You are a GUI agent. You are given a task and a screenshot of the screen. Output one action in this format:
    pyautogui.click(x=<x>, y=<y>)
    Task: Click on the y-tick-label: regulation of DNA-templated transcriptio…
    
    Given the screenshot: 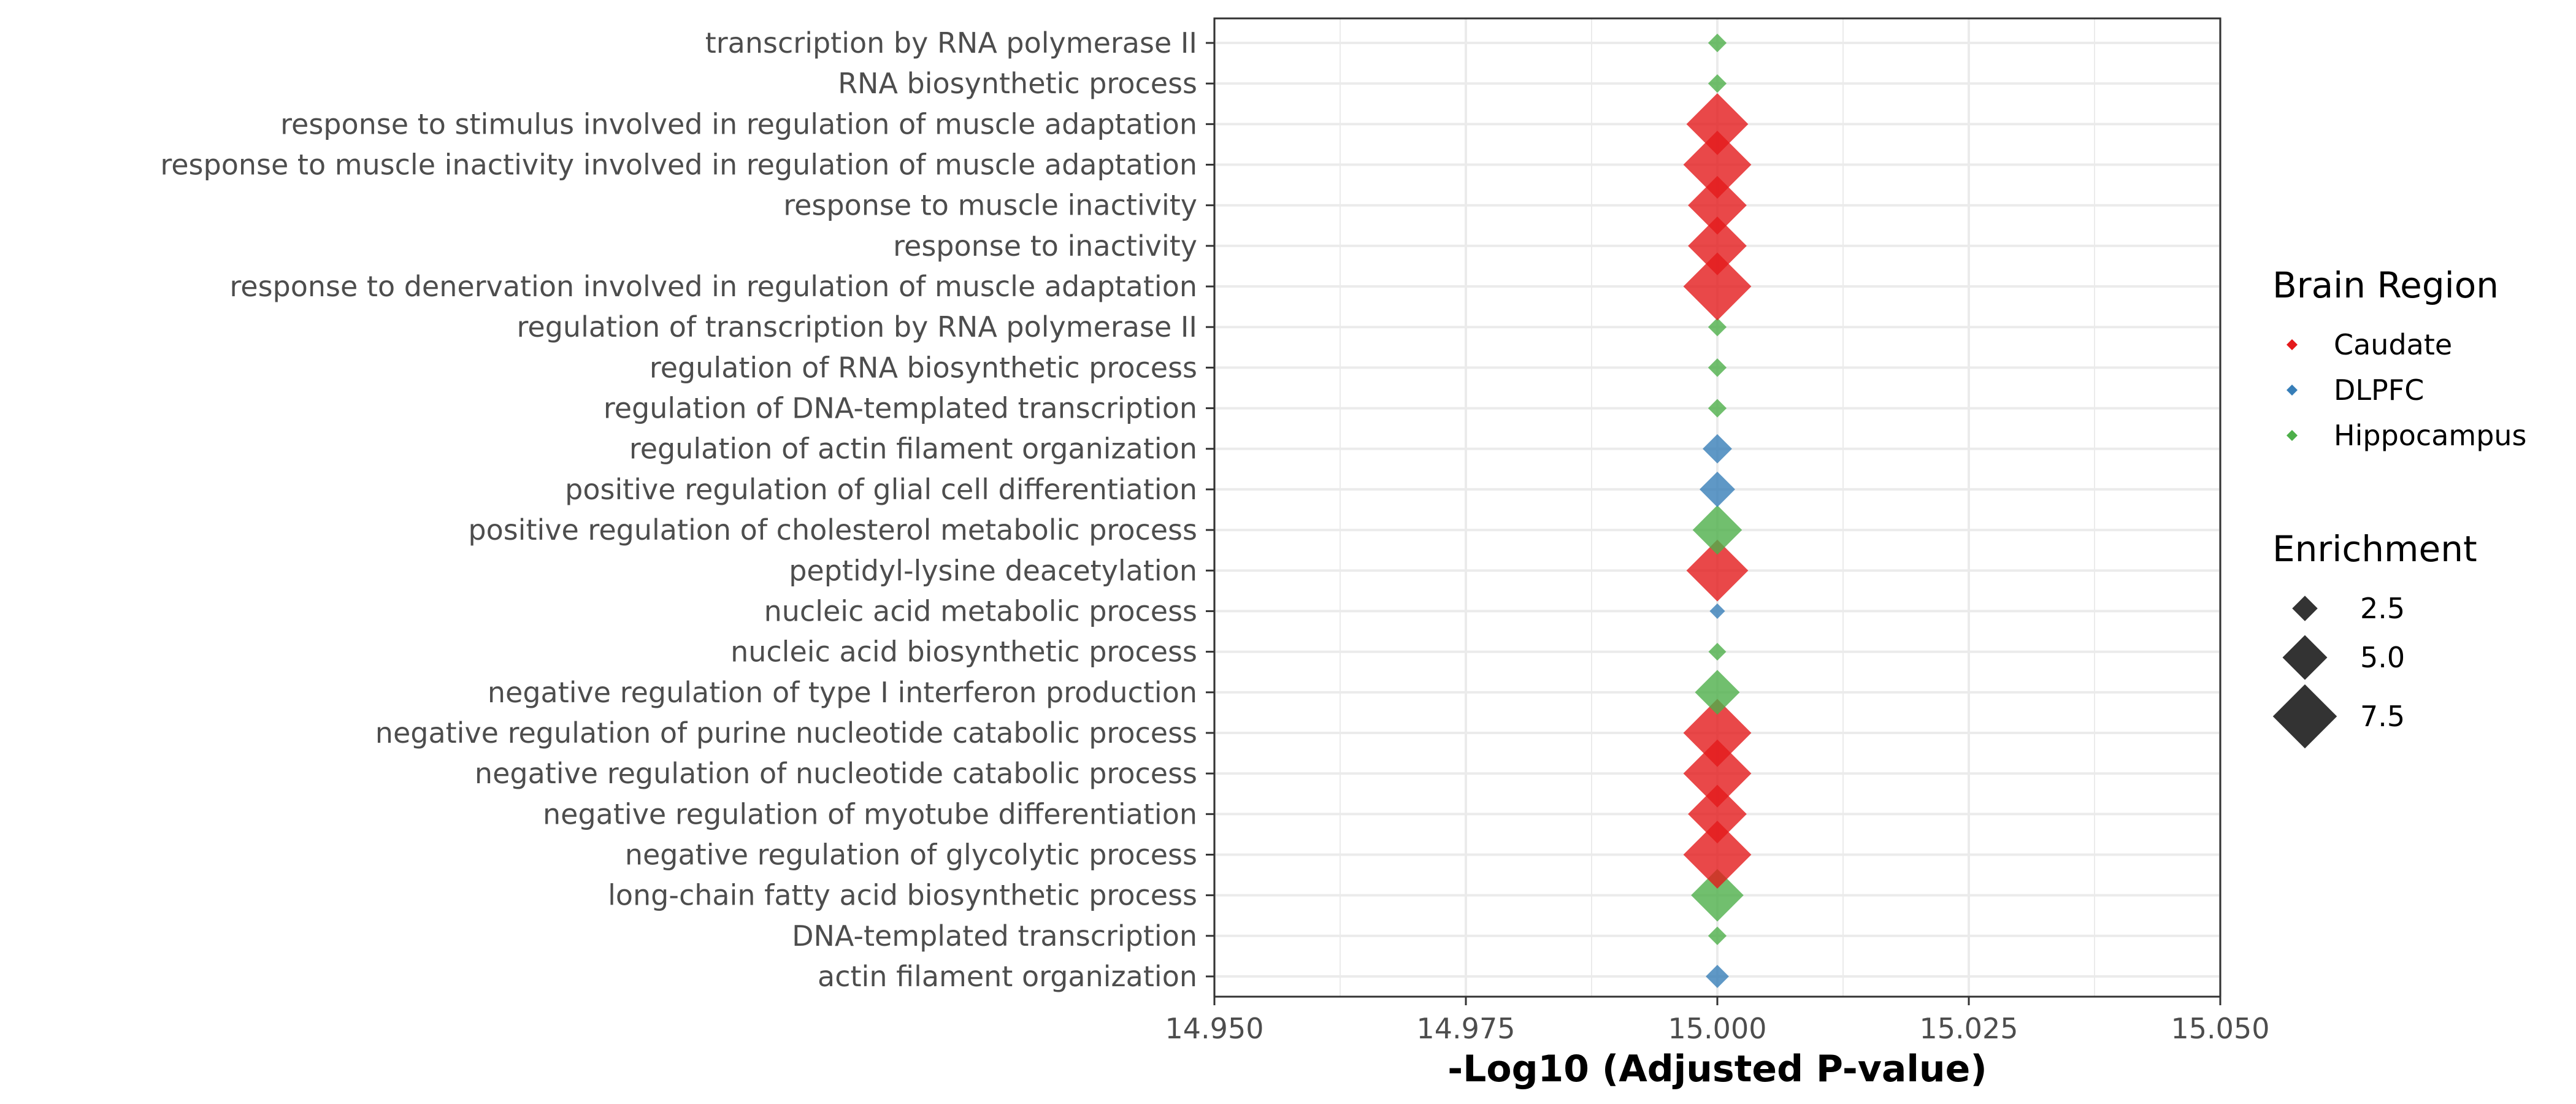 What is the action you would take?
    pyautogui.click(x=900, y=408)
    